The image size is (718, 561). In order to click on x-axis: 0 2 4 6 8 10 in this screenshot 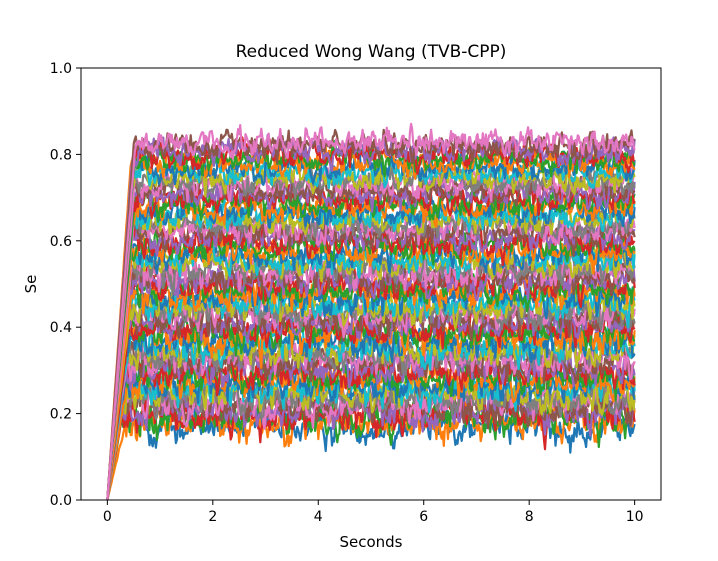, I will do `click(373, 512)`.